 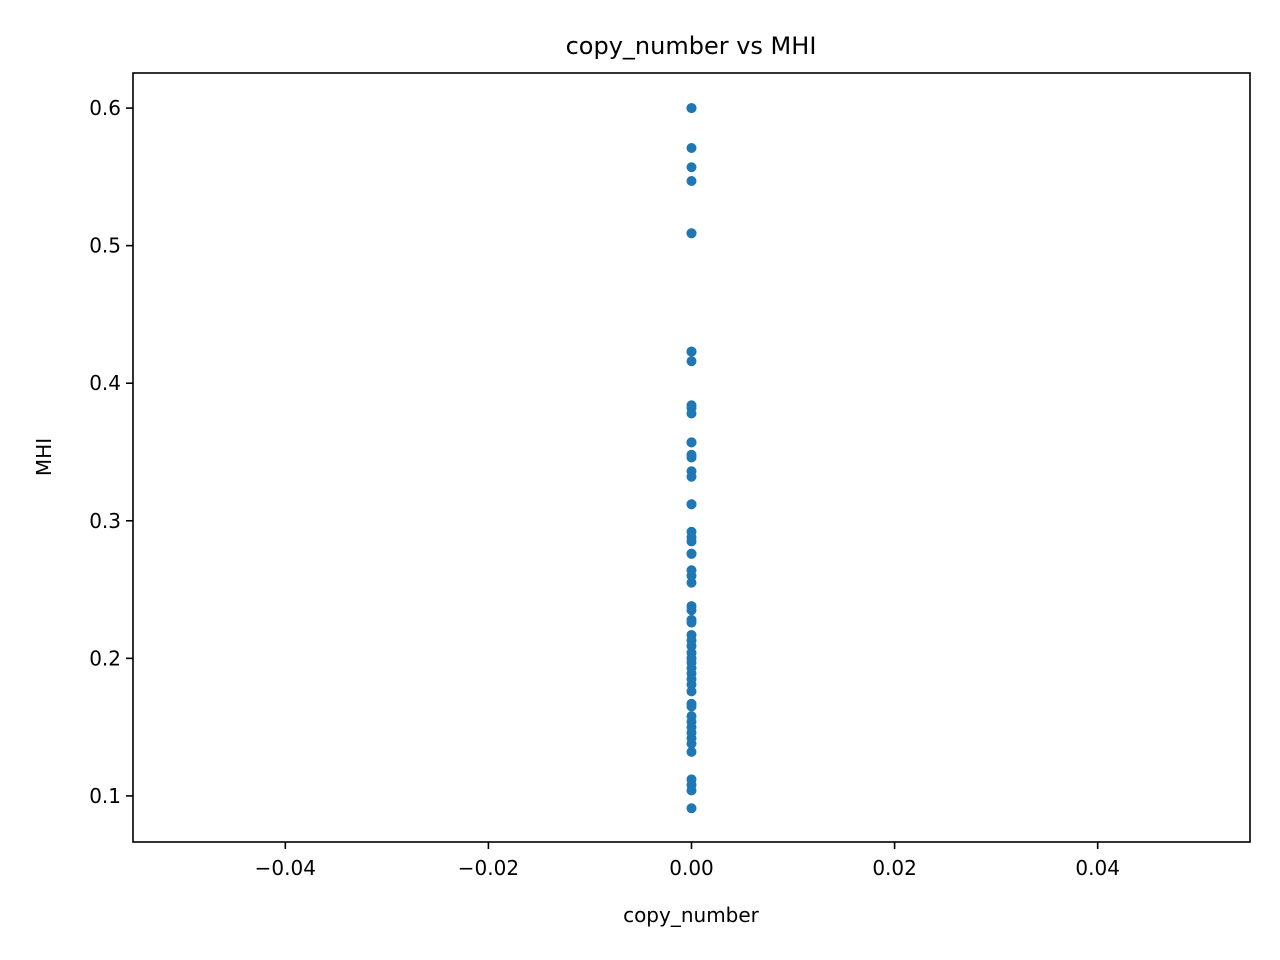 What do you see at coordinates (105, 246) in the screenshot?
I see `y-tick-label: 0.5` at bounding box center [105, 246].